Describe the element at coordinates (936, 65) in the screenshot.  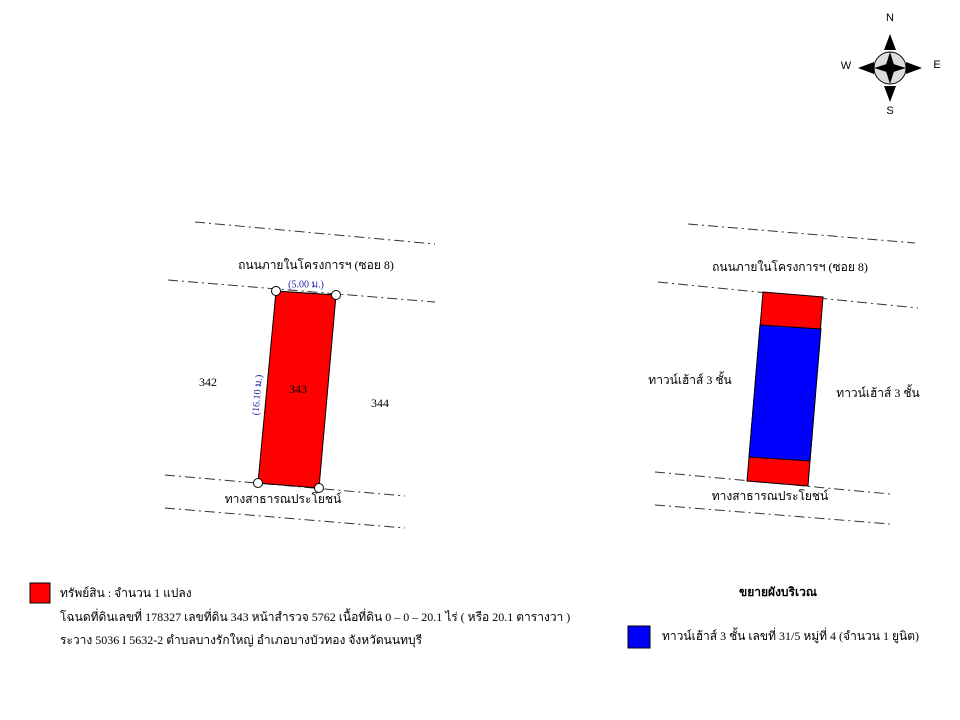
I see `label-e: E` at that location.